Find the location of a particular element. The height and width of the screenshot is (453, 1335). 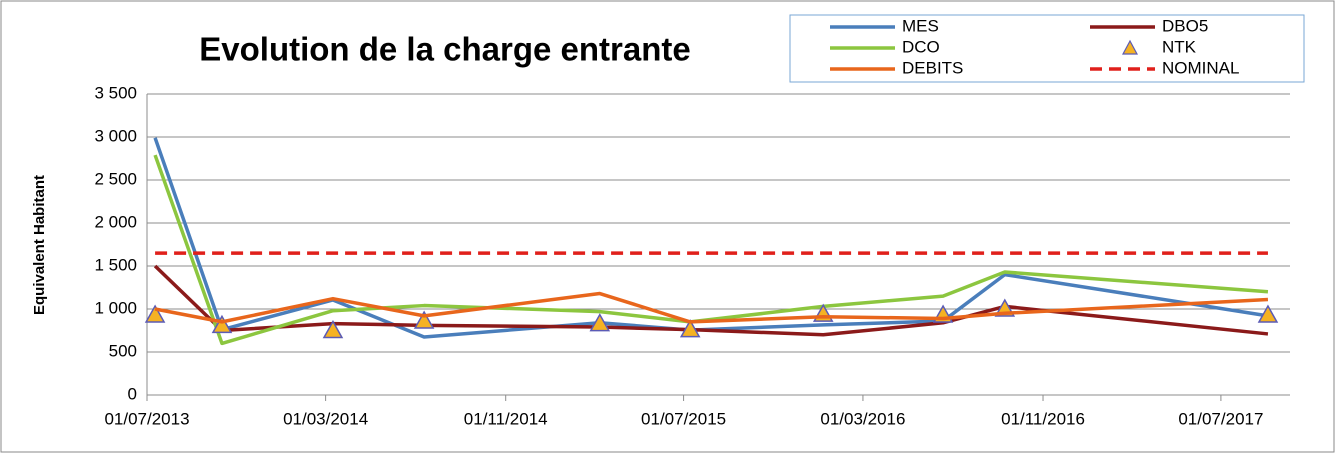

x-tick-label: 01/07/2017 is located at coordinates (1220, 418).